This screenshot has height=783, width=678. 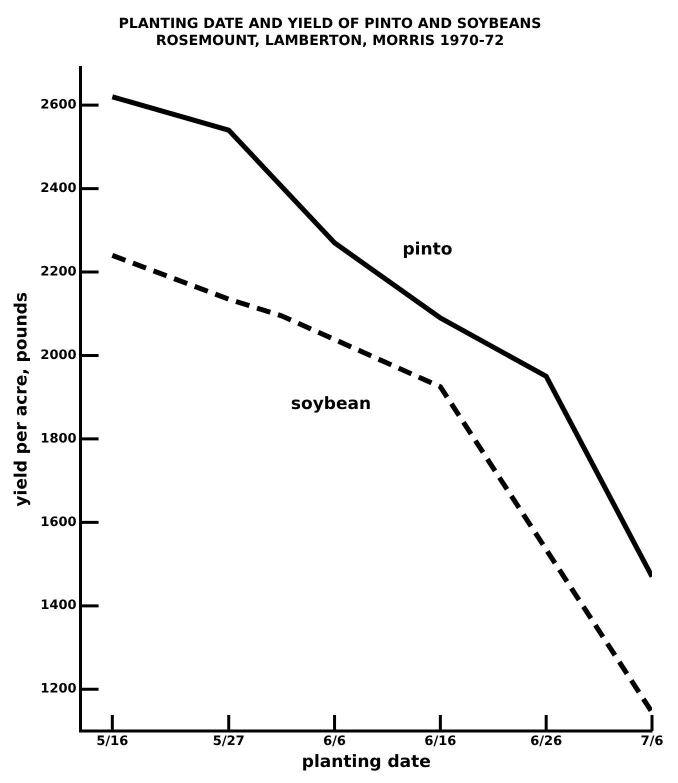 What do you see at coordinates (112, 742) in the screenshot?
I see `x-tick-label: 5/16` at bounding box center [112, 742].